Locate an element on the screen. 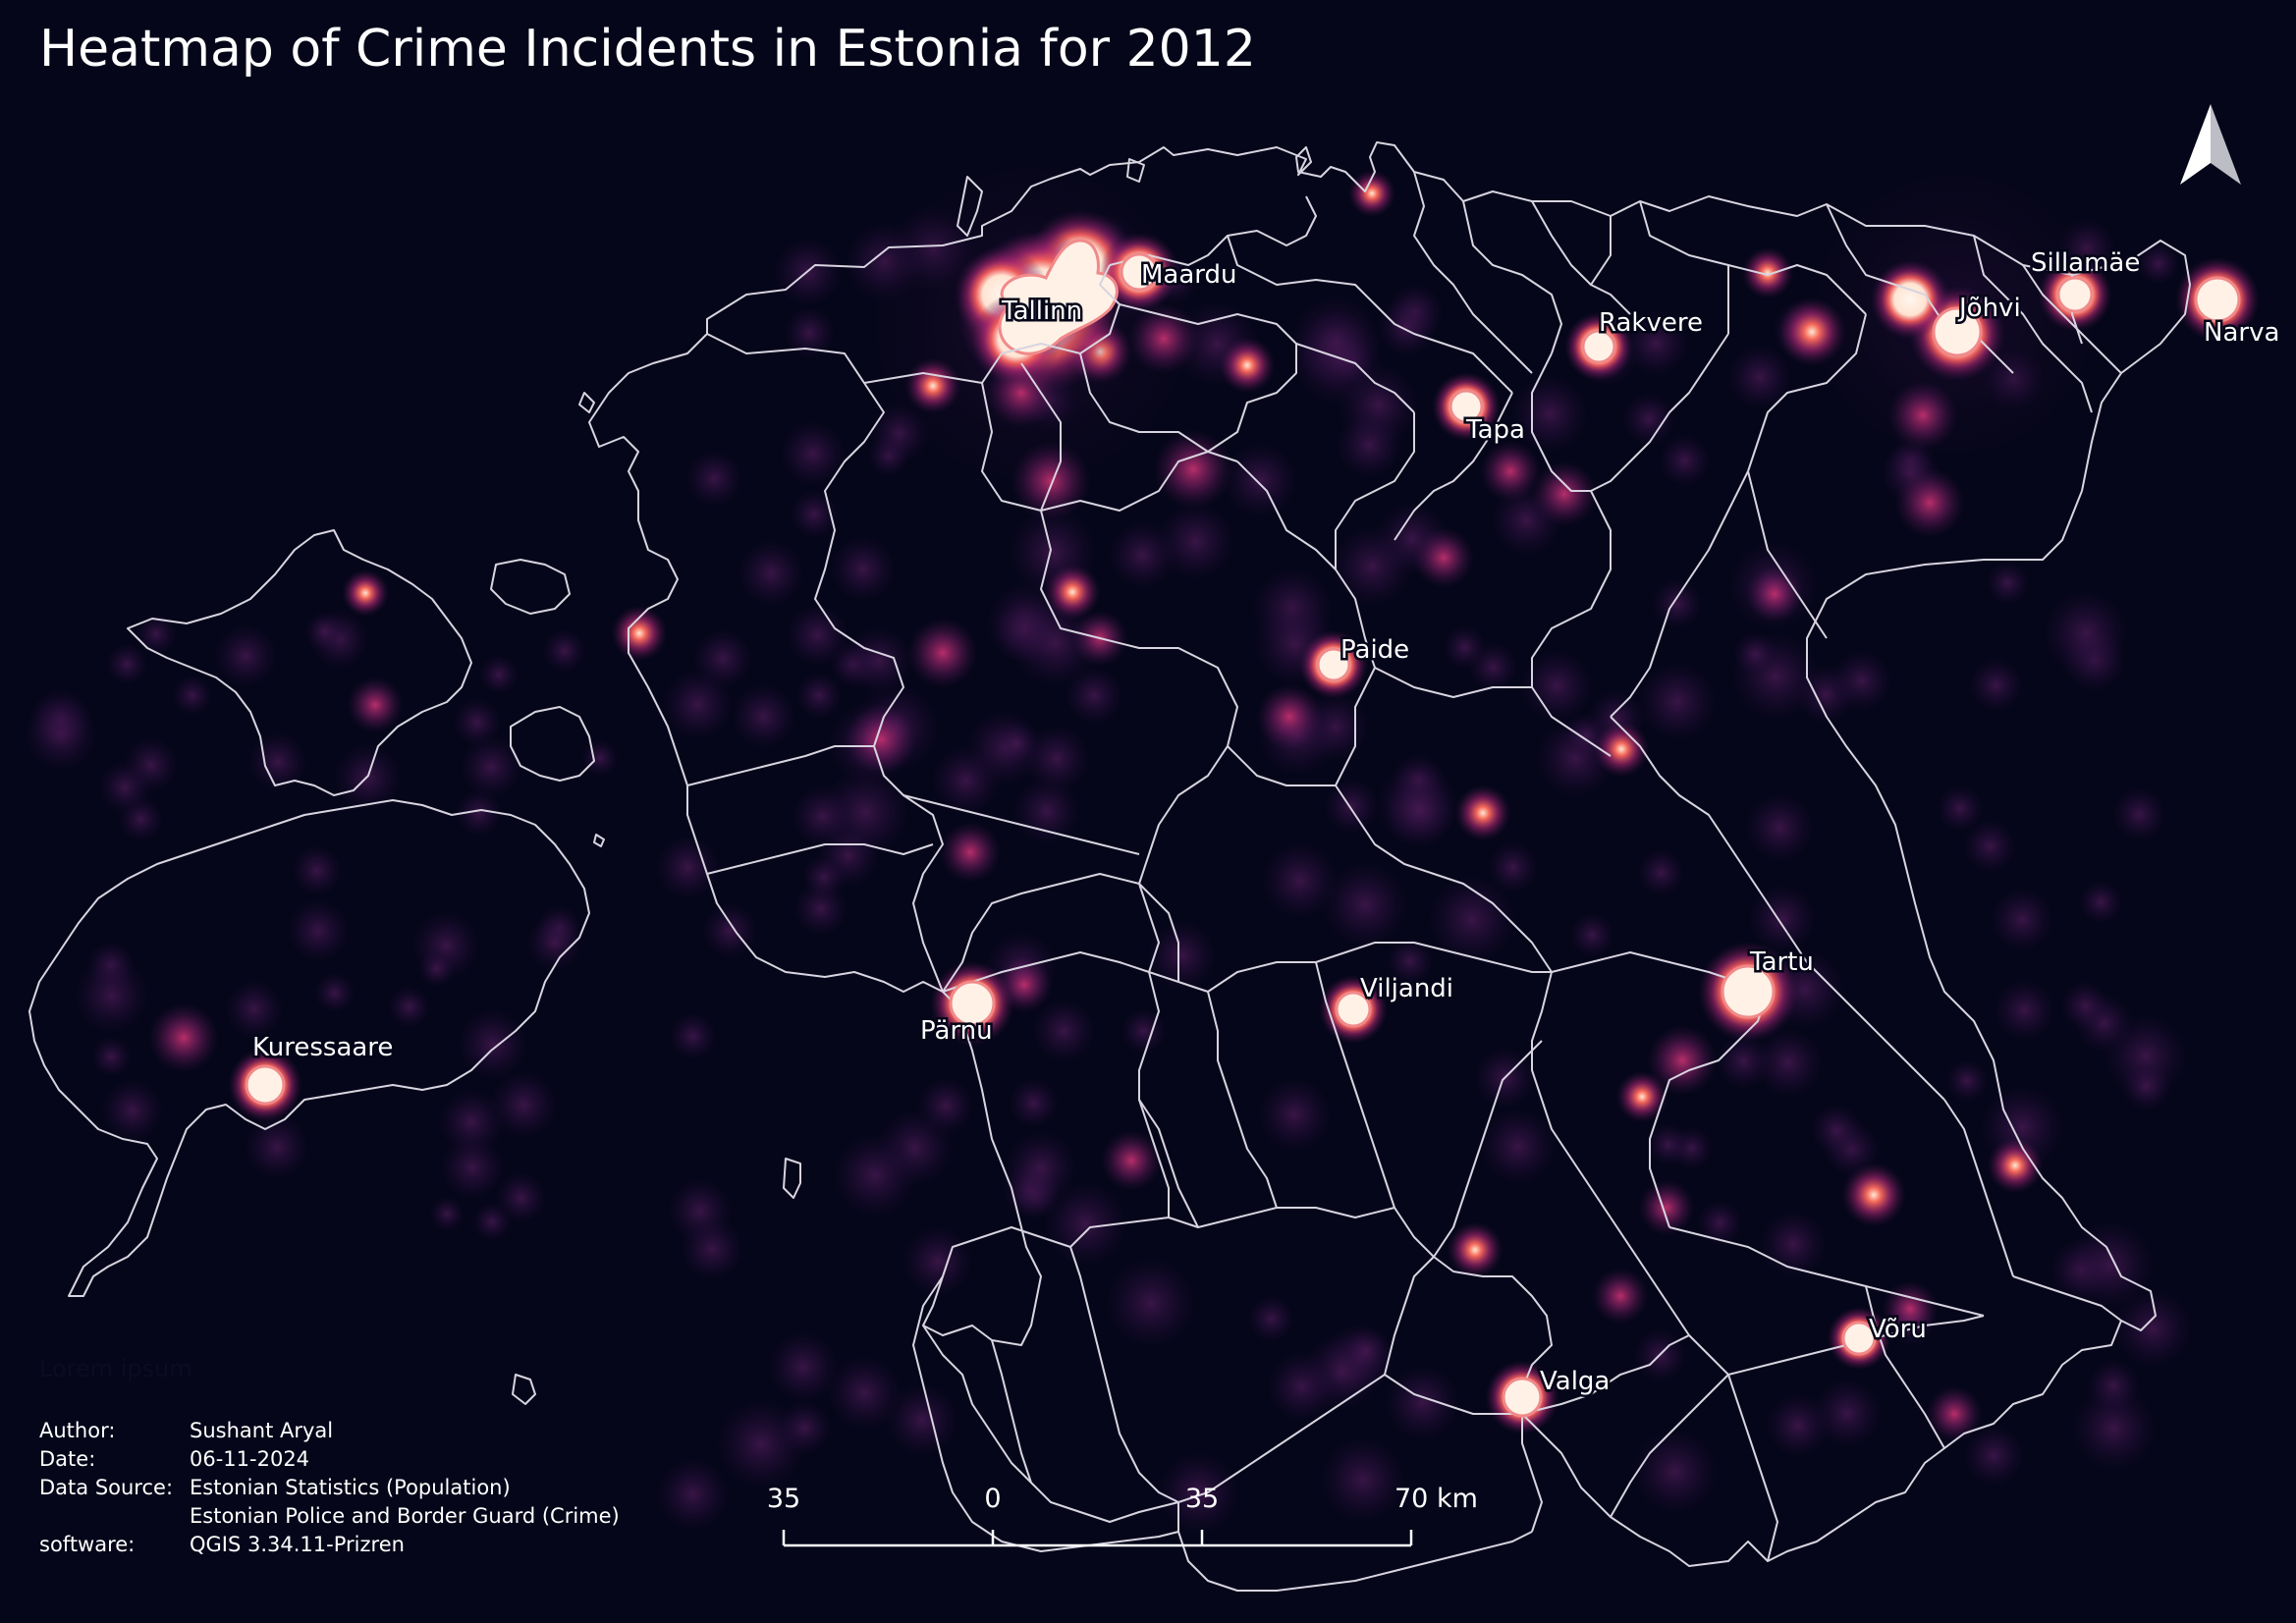 The width and height of the screenshot is (2296, 1623). city-label-tartu: Tartu is located at coordinates (1782, 963).